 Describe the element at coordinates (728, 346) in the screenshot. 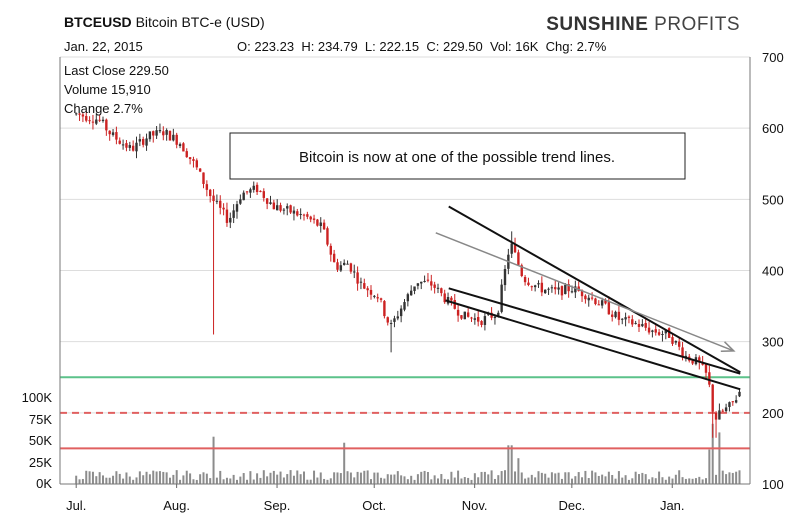

I see `arrow-head` at that location.